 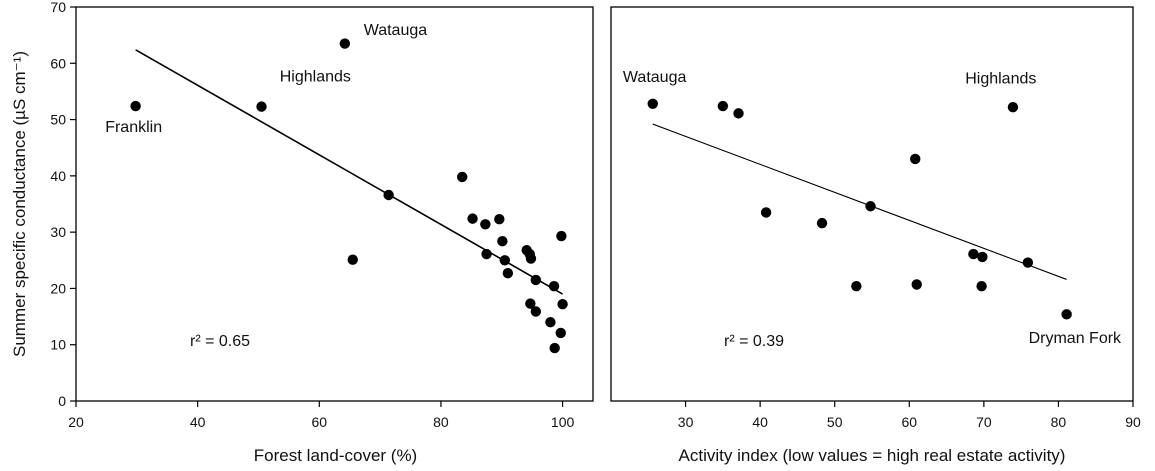 I want to click on r-squared-label: r² = 0.65, so click(x=220, y=341).